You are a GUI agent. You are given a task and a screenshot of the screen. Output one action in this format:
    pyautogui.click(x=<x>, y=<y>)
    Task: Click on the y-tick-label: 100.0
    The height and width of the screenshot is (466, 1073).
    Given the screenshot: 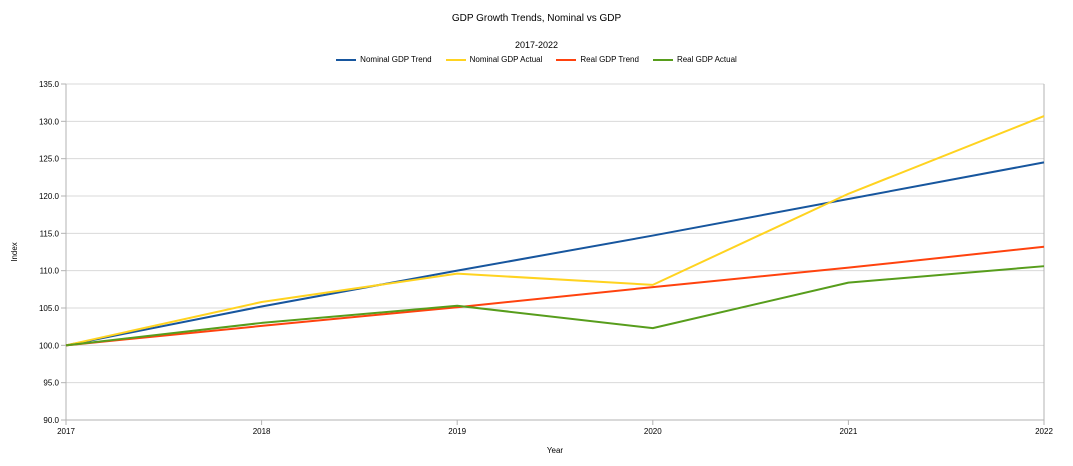 What is the action you would take?
    pyautogui.click(x=49, y=345)
    